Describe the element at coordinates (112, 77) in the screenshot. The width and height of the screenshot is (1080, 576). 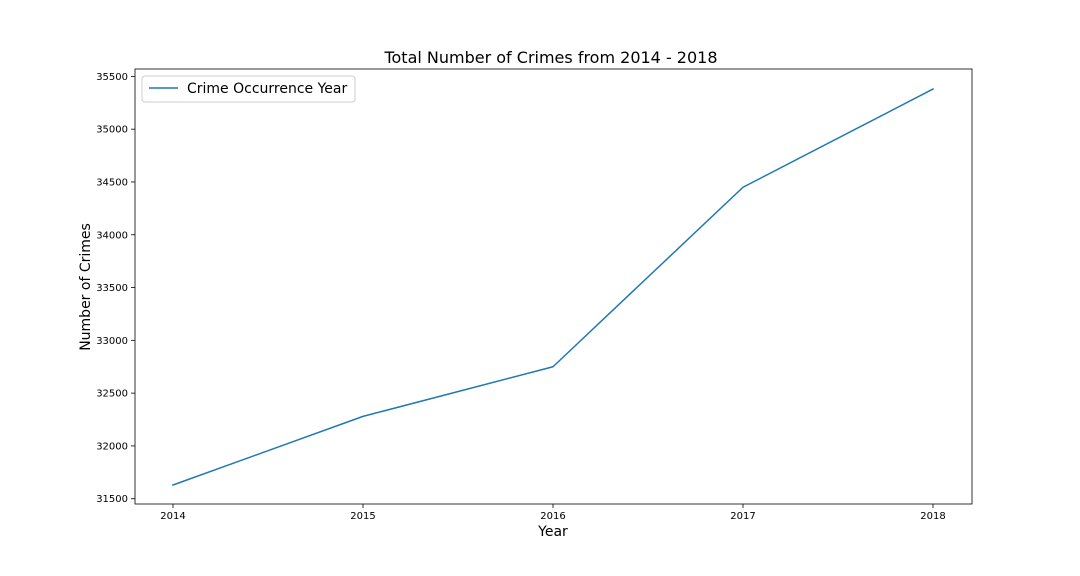
I see `y-tick-label: 35500` at that location.